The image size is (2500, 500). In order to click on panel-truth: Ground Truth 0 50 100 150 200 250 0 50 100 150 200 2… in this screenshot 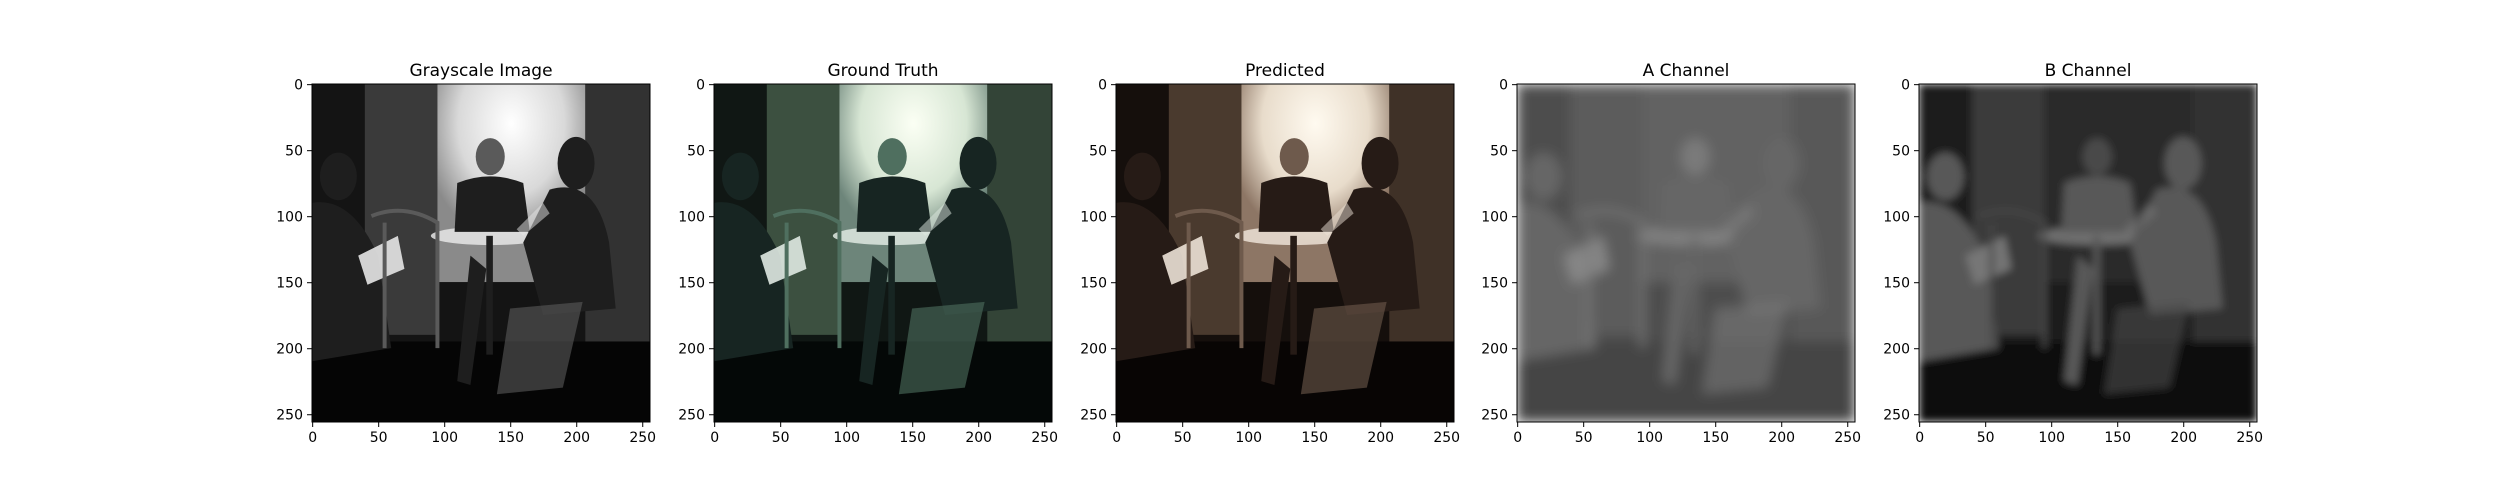, I will do `click(868, 253)`.